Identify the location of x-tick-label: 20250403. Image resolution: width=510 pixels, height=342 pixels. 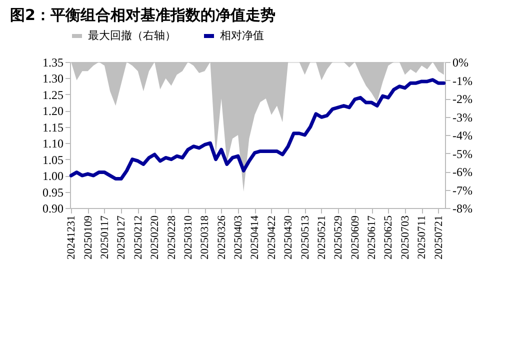
(238, 237).